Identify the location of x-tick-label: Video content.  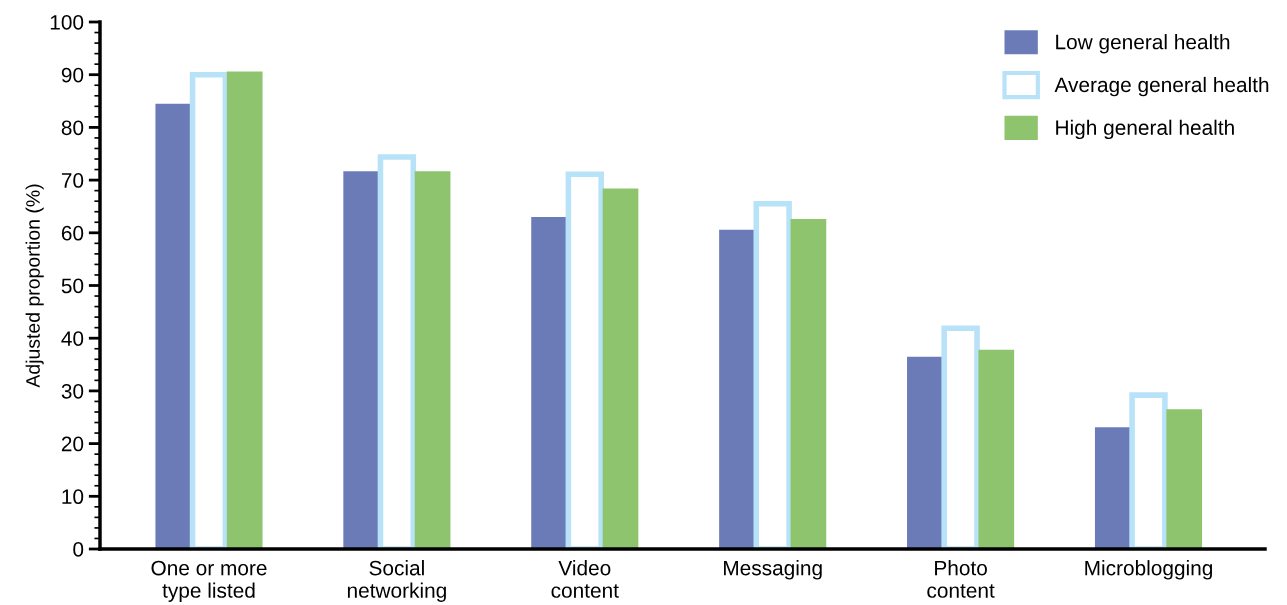
(585, 579).